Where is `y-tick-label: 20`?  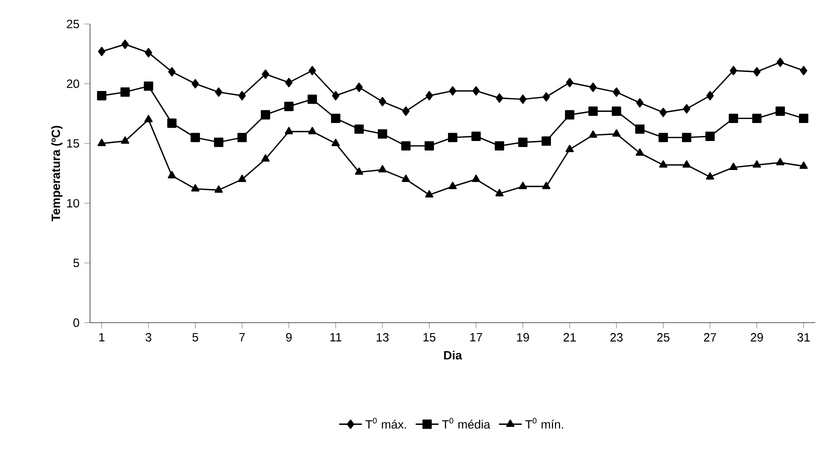 y-tick-label: 20 is located at coordinates (73, 83).